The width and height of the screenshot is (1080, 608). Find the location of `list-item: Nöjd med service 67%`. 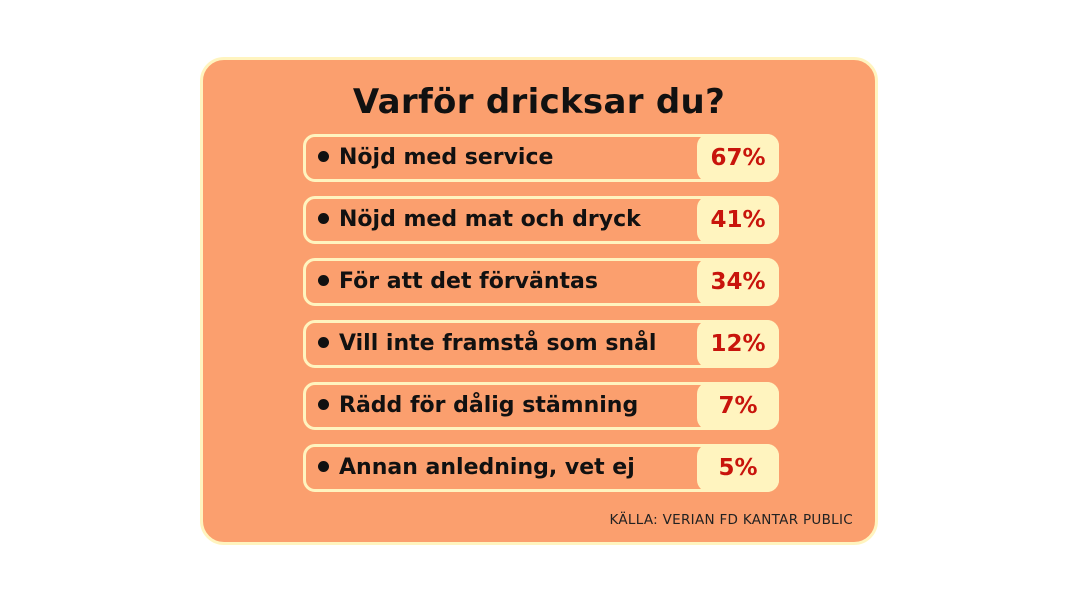

list-item: Nöjd med service 67% is located at coordinates (541, 158).